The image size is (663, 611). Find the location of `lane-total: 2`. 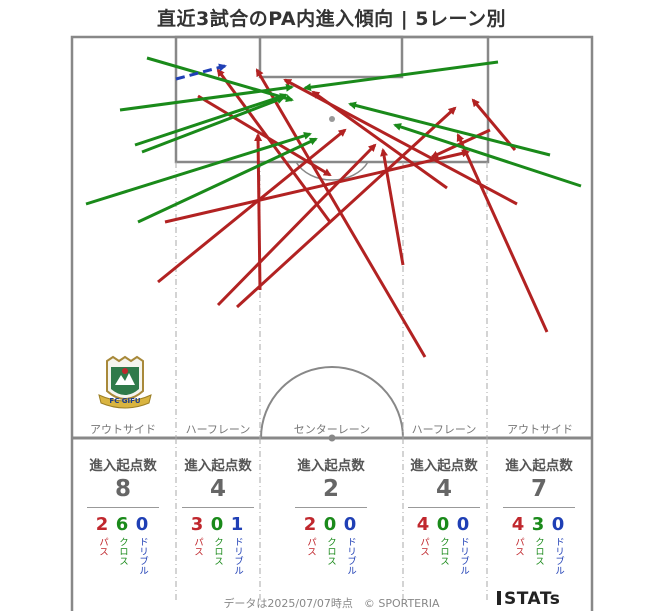

lane-total: 2 is located at coordinates (330, 489).